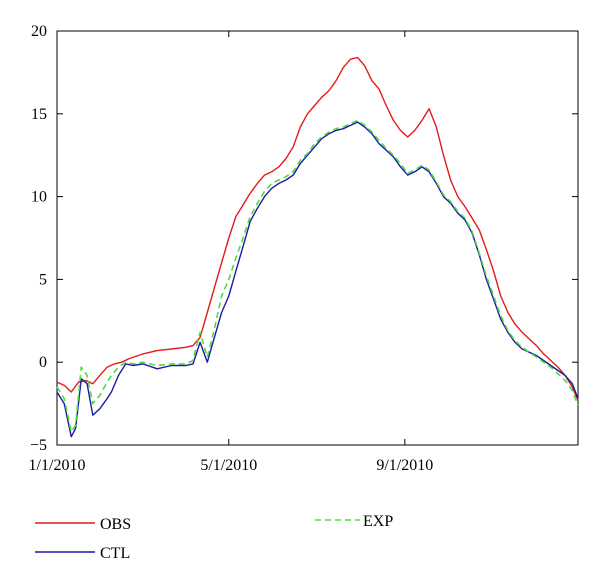  What do you see at coordinates (43, 362) in the screenshot?
I see `y-tick-label: 0` at bounding box center [43, 362].